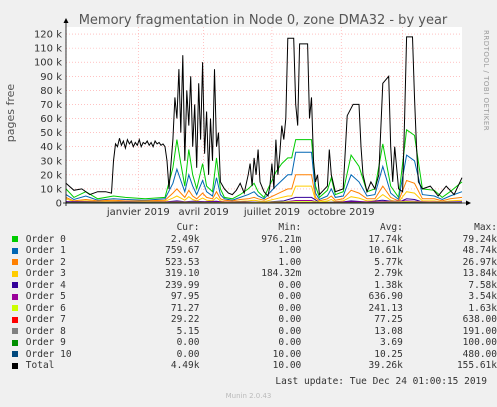 The image size is (497, 407). What do you see at coordinates (45, 296) in the screenshot?
I see `legend-name: Order 5` at bounding box center [45, 296].